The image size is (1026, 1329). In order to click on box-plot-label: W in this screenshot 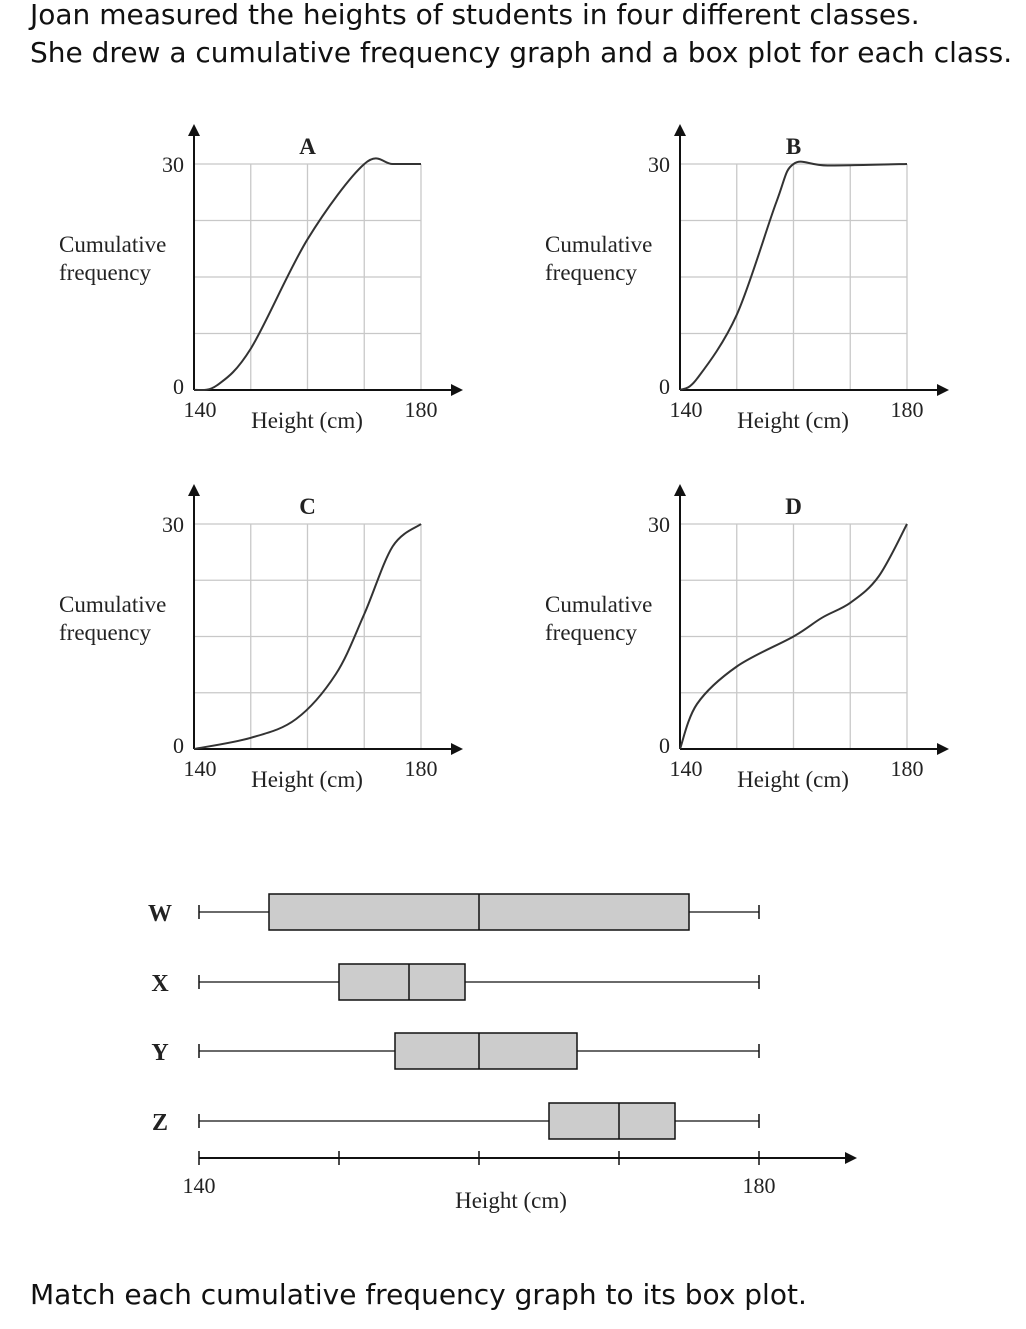, I will do `click(160, 914)`.